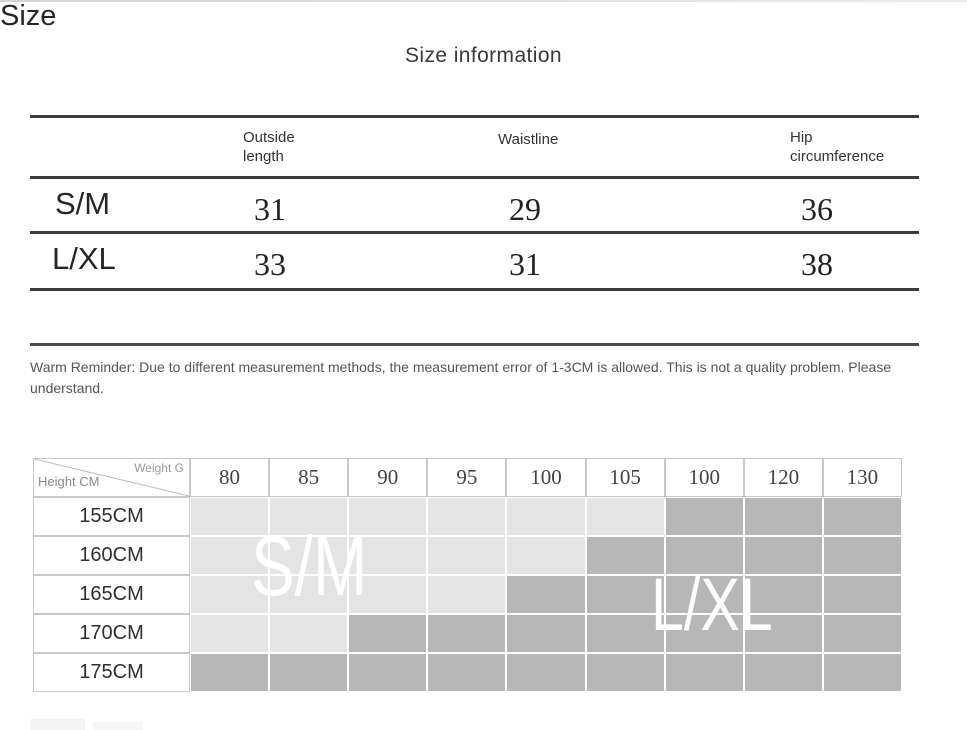 The image size is (967, 730). I want to click on height-header-cell: 165CM, so click(111, 594).